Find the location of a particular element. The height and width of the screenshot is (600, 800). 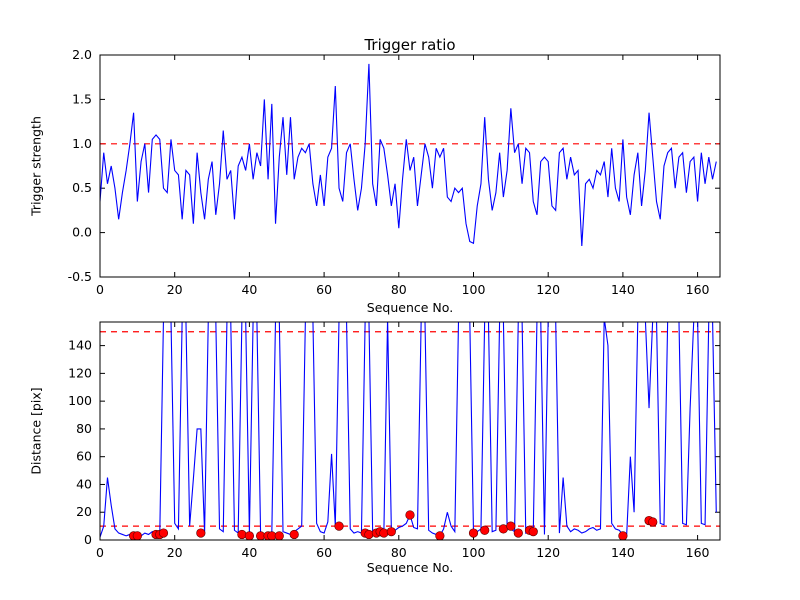

svg-text: 2.0 is located at coordinates (82, 54).